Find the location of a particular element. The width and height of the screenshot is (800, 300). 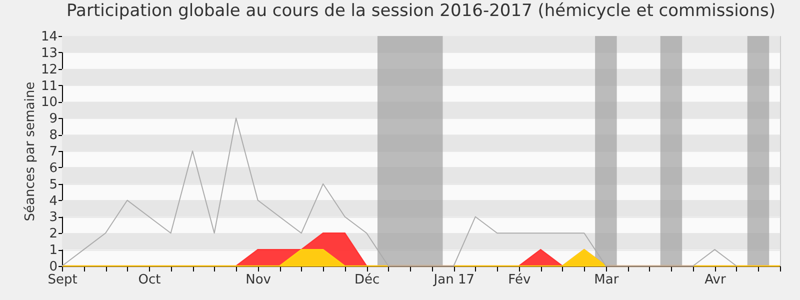

chart-title: Participation globale au cours de la session 2016-2017 (hémicycle et commissions) is located at coordinates (421, 11).